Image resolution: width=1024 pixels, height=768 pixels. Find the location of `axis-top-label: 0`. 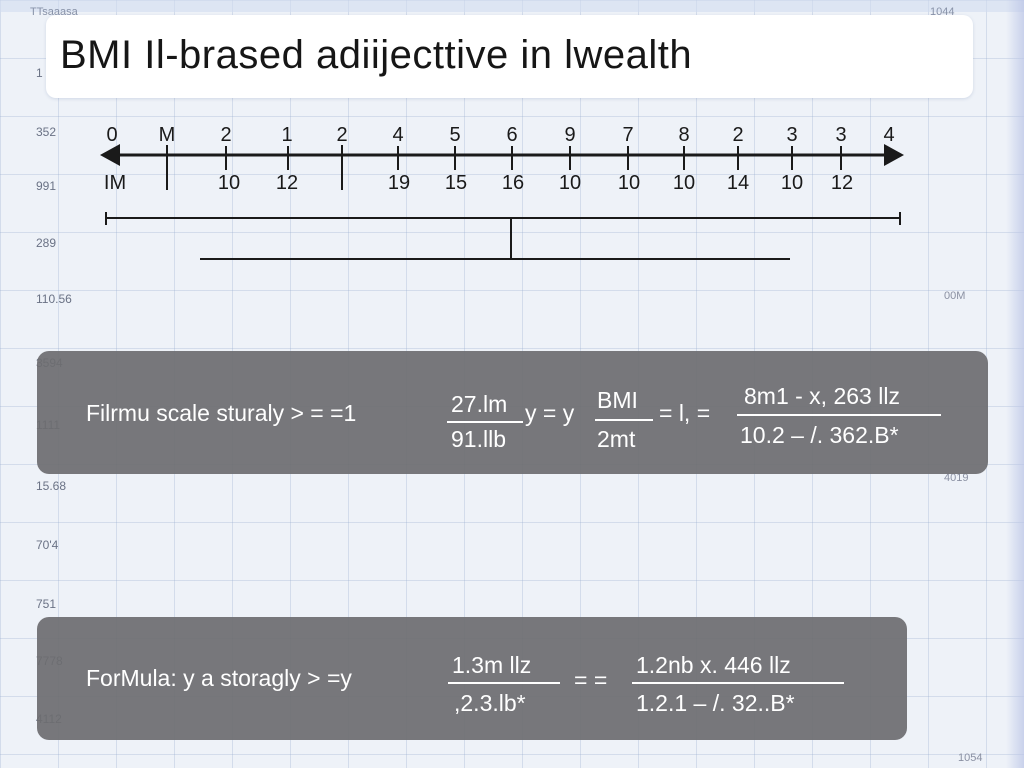

axis-top-label: 0 is located at coordinates (111, 135).